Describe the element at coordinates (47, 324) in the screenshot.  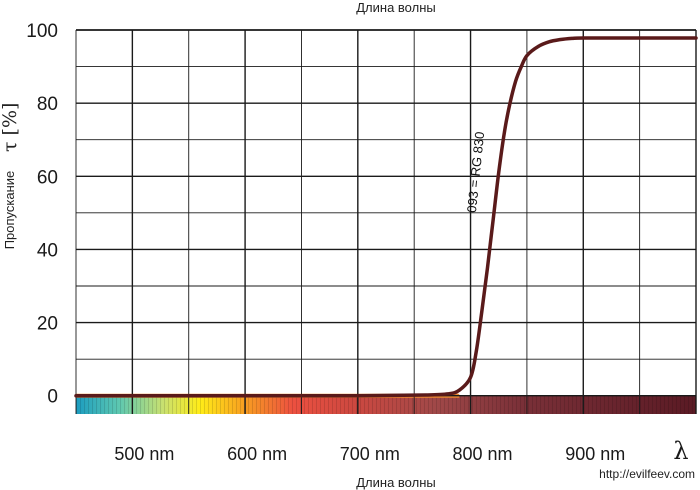
I see `y-tick-label: 20` at that location.